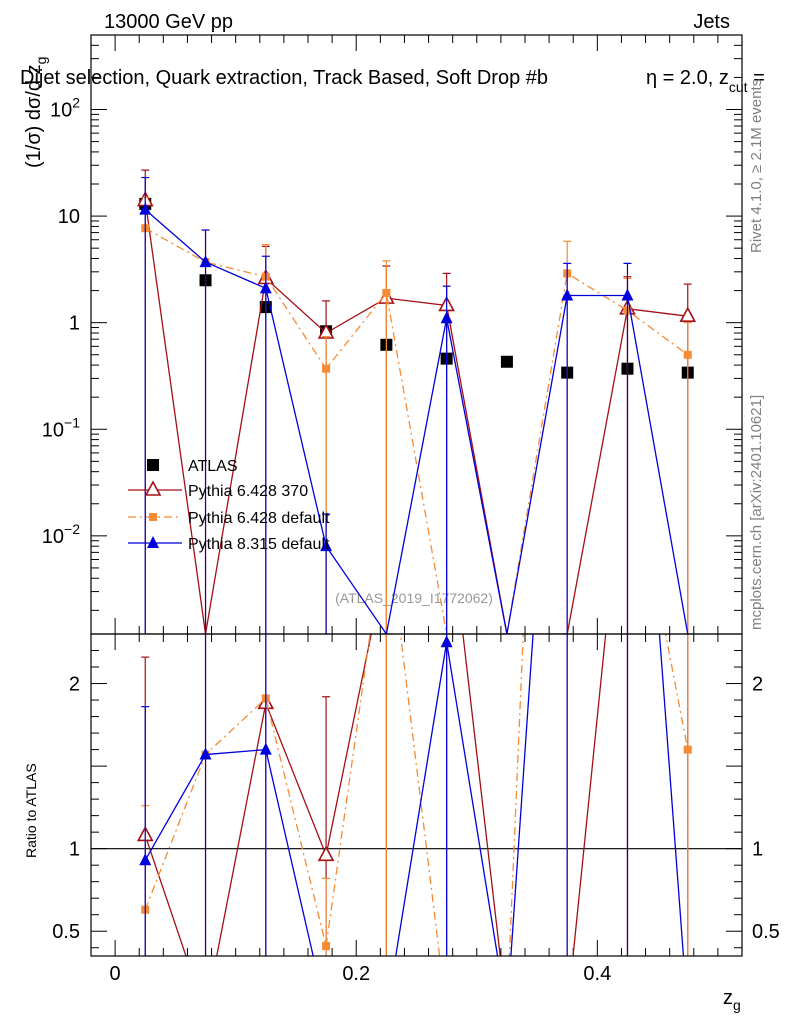  I want to click on ratio-y-tick-label: 1, so click(74, 850).